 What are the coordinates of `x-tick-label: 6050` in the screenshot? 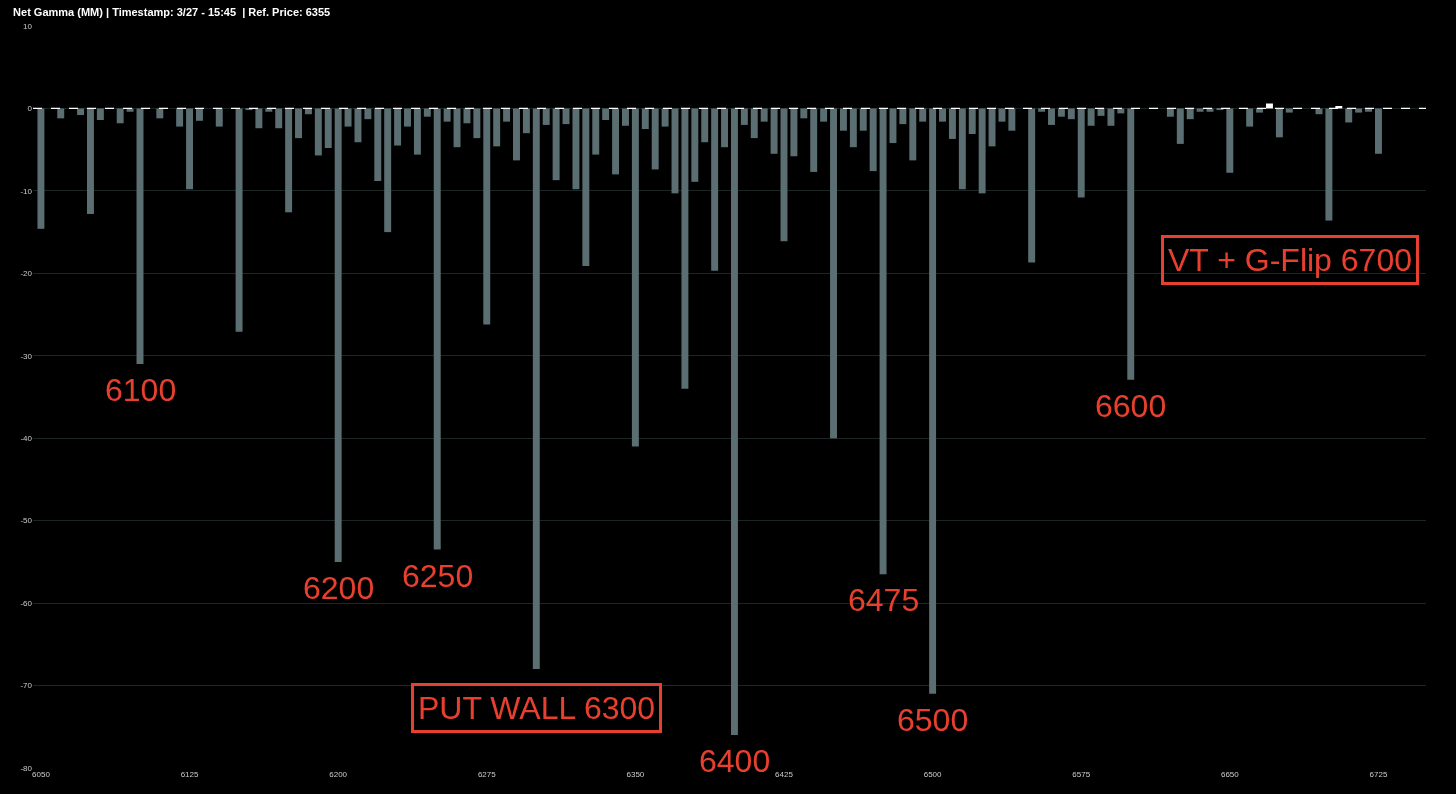 It's located at (41, 774).